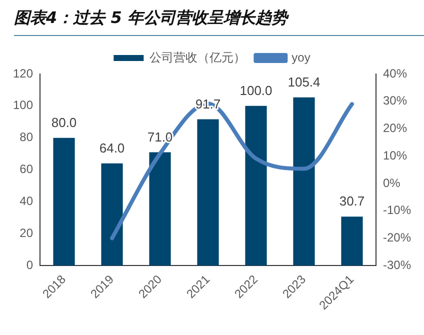 The width and height of the screenshot is (424, 335). Describe the element at coordinates (304, 82) in the screenshot. I see `data-label: 105.4` at that location.